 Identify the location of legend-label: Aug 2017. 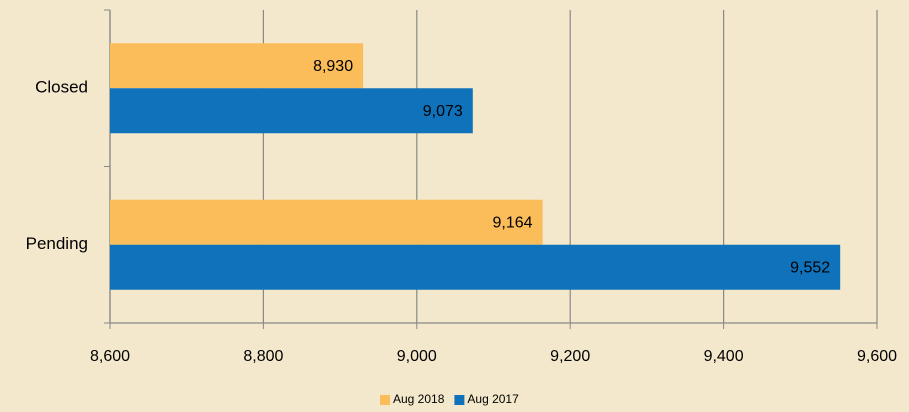
(493, 399).